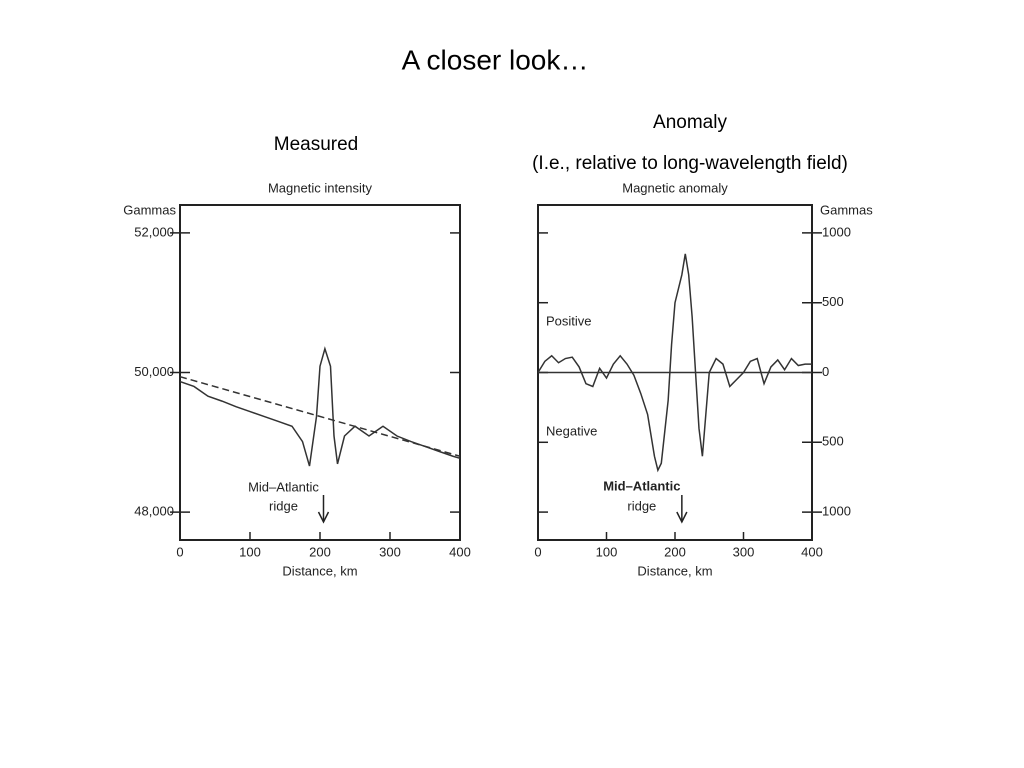 Image resolution: width=1024 pixels, height=768 pixels. What do you see at coordinates (154, 231) in the screenshot?
I see `y-tick-label: 52,000` at bounding box center [154, 231].